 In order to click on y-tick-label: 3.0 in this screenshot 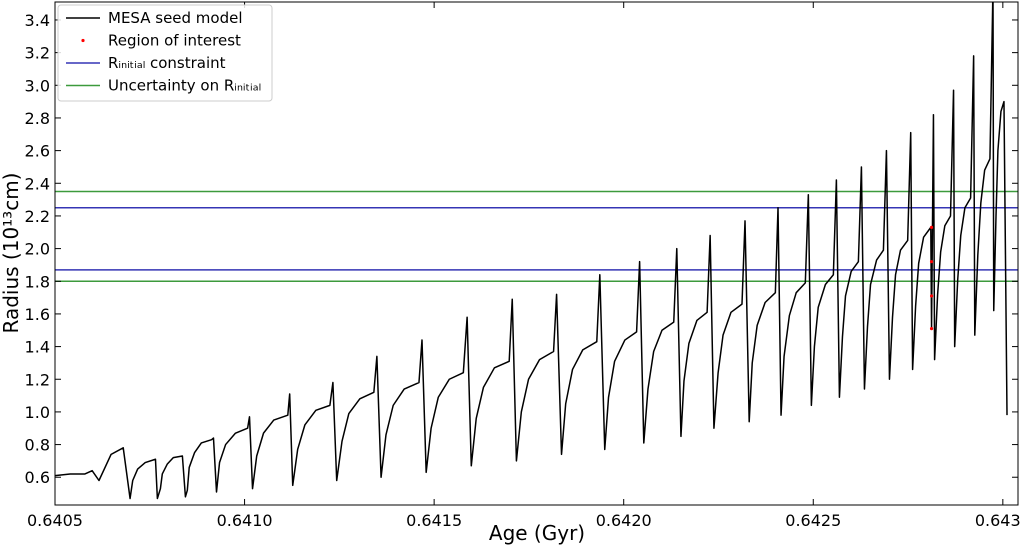, I will do `click(37, 85)`.